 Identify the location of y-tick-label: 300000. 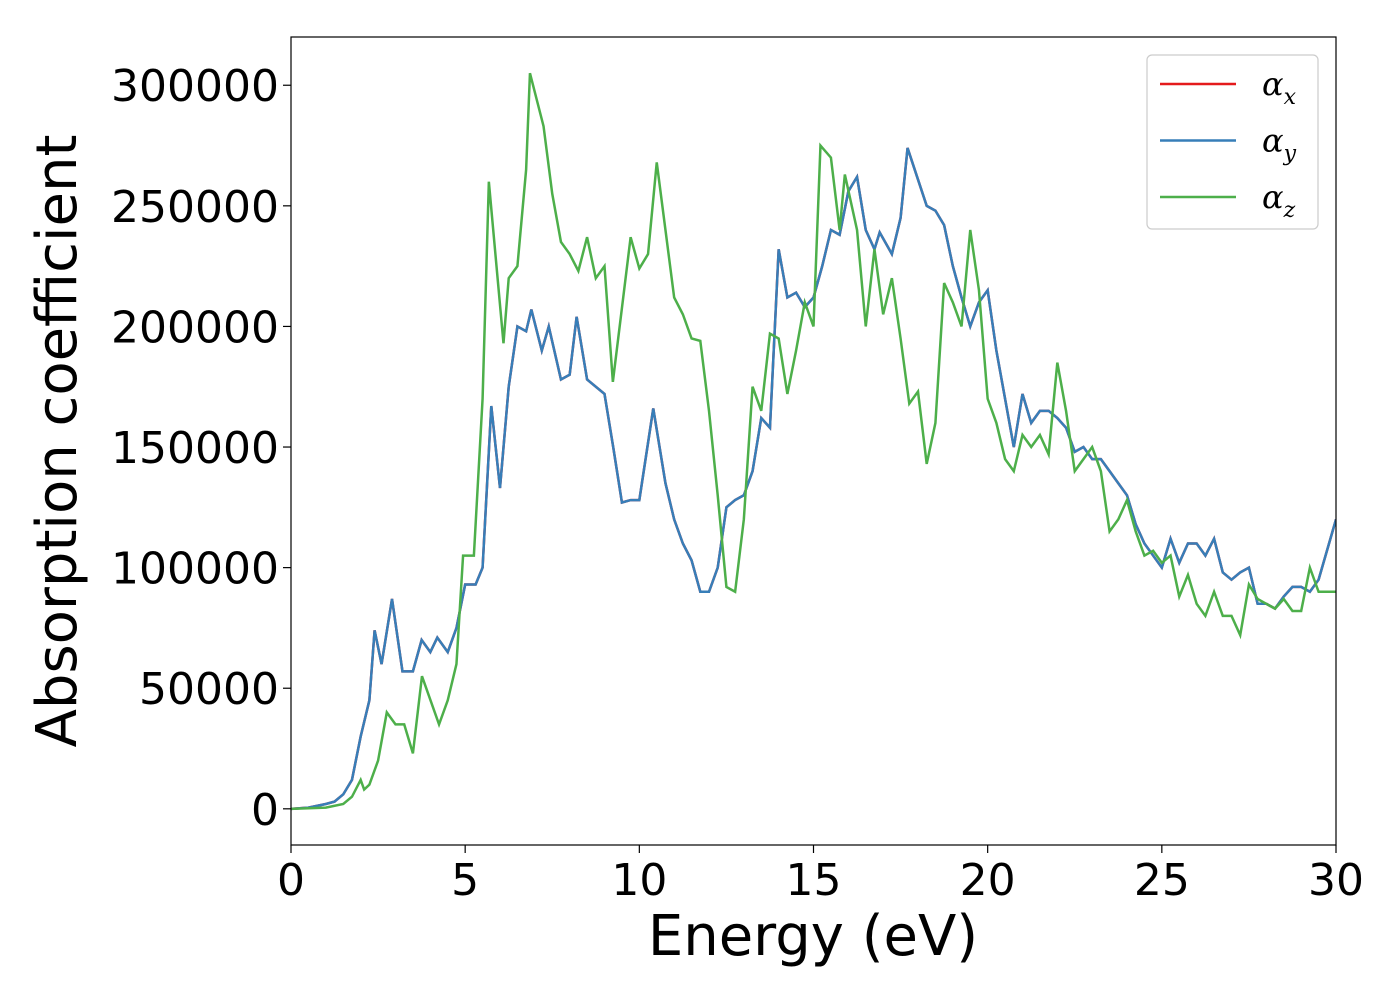
(195, 86).